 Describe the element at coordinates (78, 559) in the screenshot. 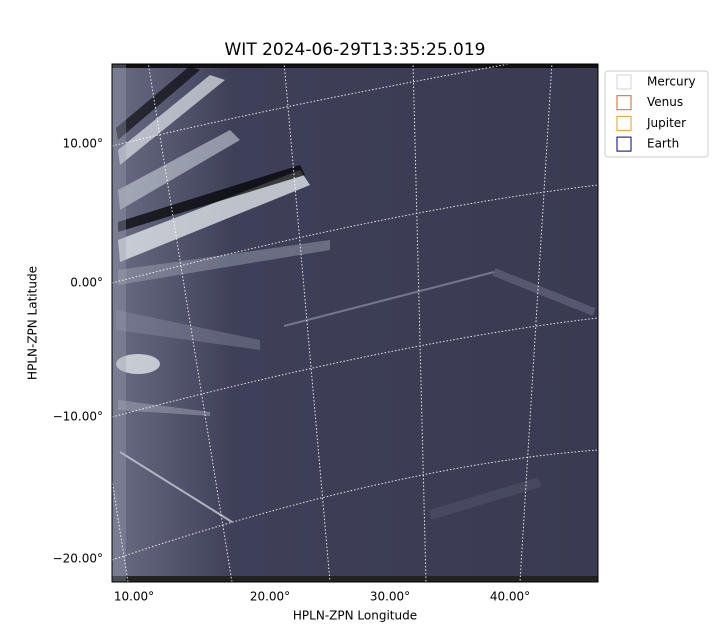

I see `y-tick-label: −20.00°` at that location.